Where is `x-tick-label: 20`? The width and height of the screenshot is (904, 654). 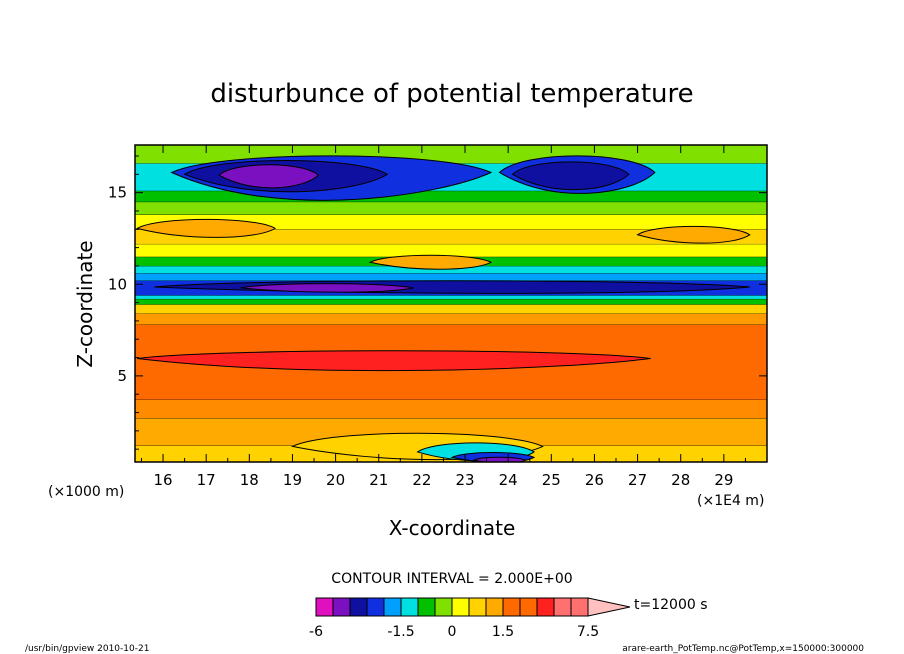
x-tick-label: 20 is located at coordinates (335, 480).